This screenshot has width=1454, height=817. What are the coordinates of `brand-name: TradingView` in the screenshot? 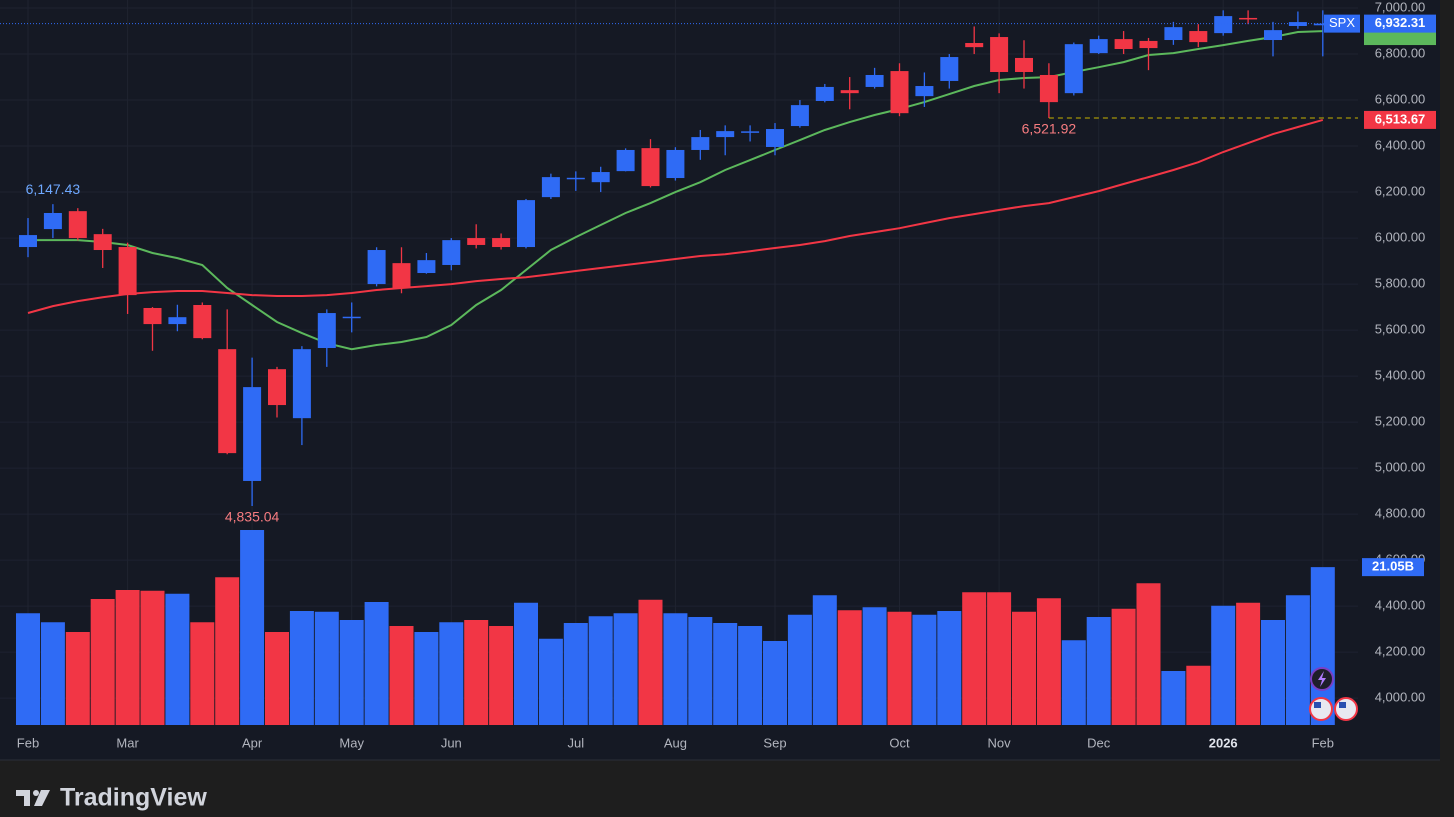 It's located at (133, 798).